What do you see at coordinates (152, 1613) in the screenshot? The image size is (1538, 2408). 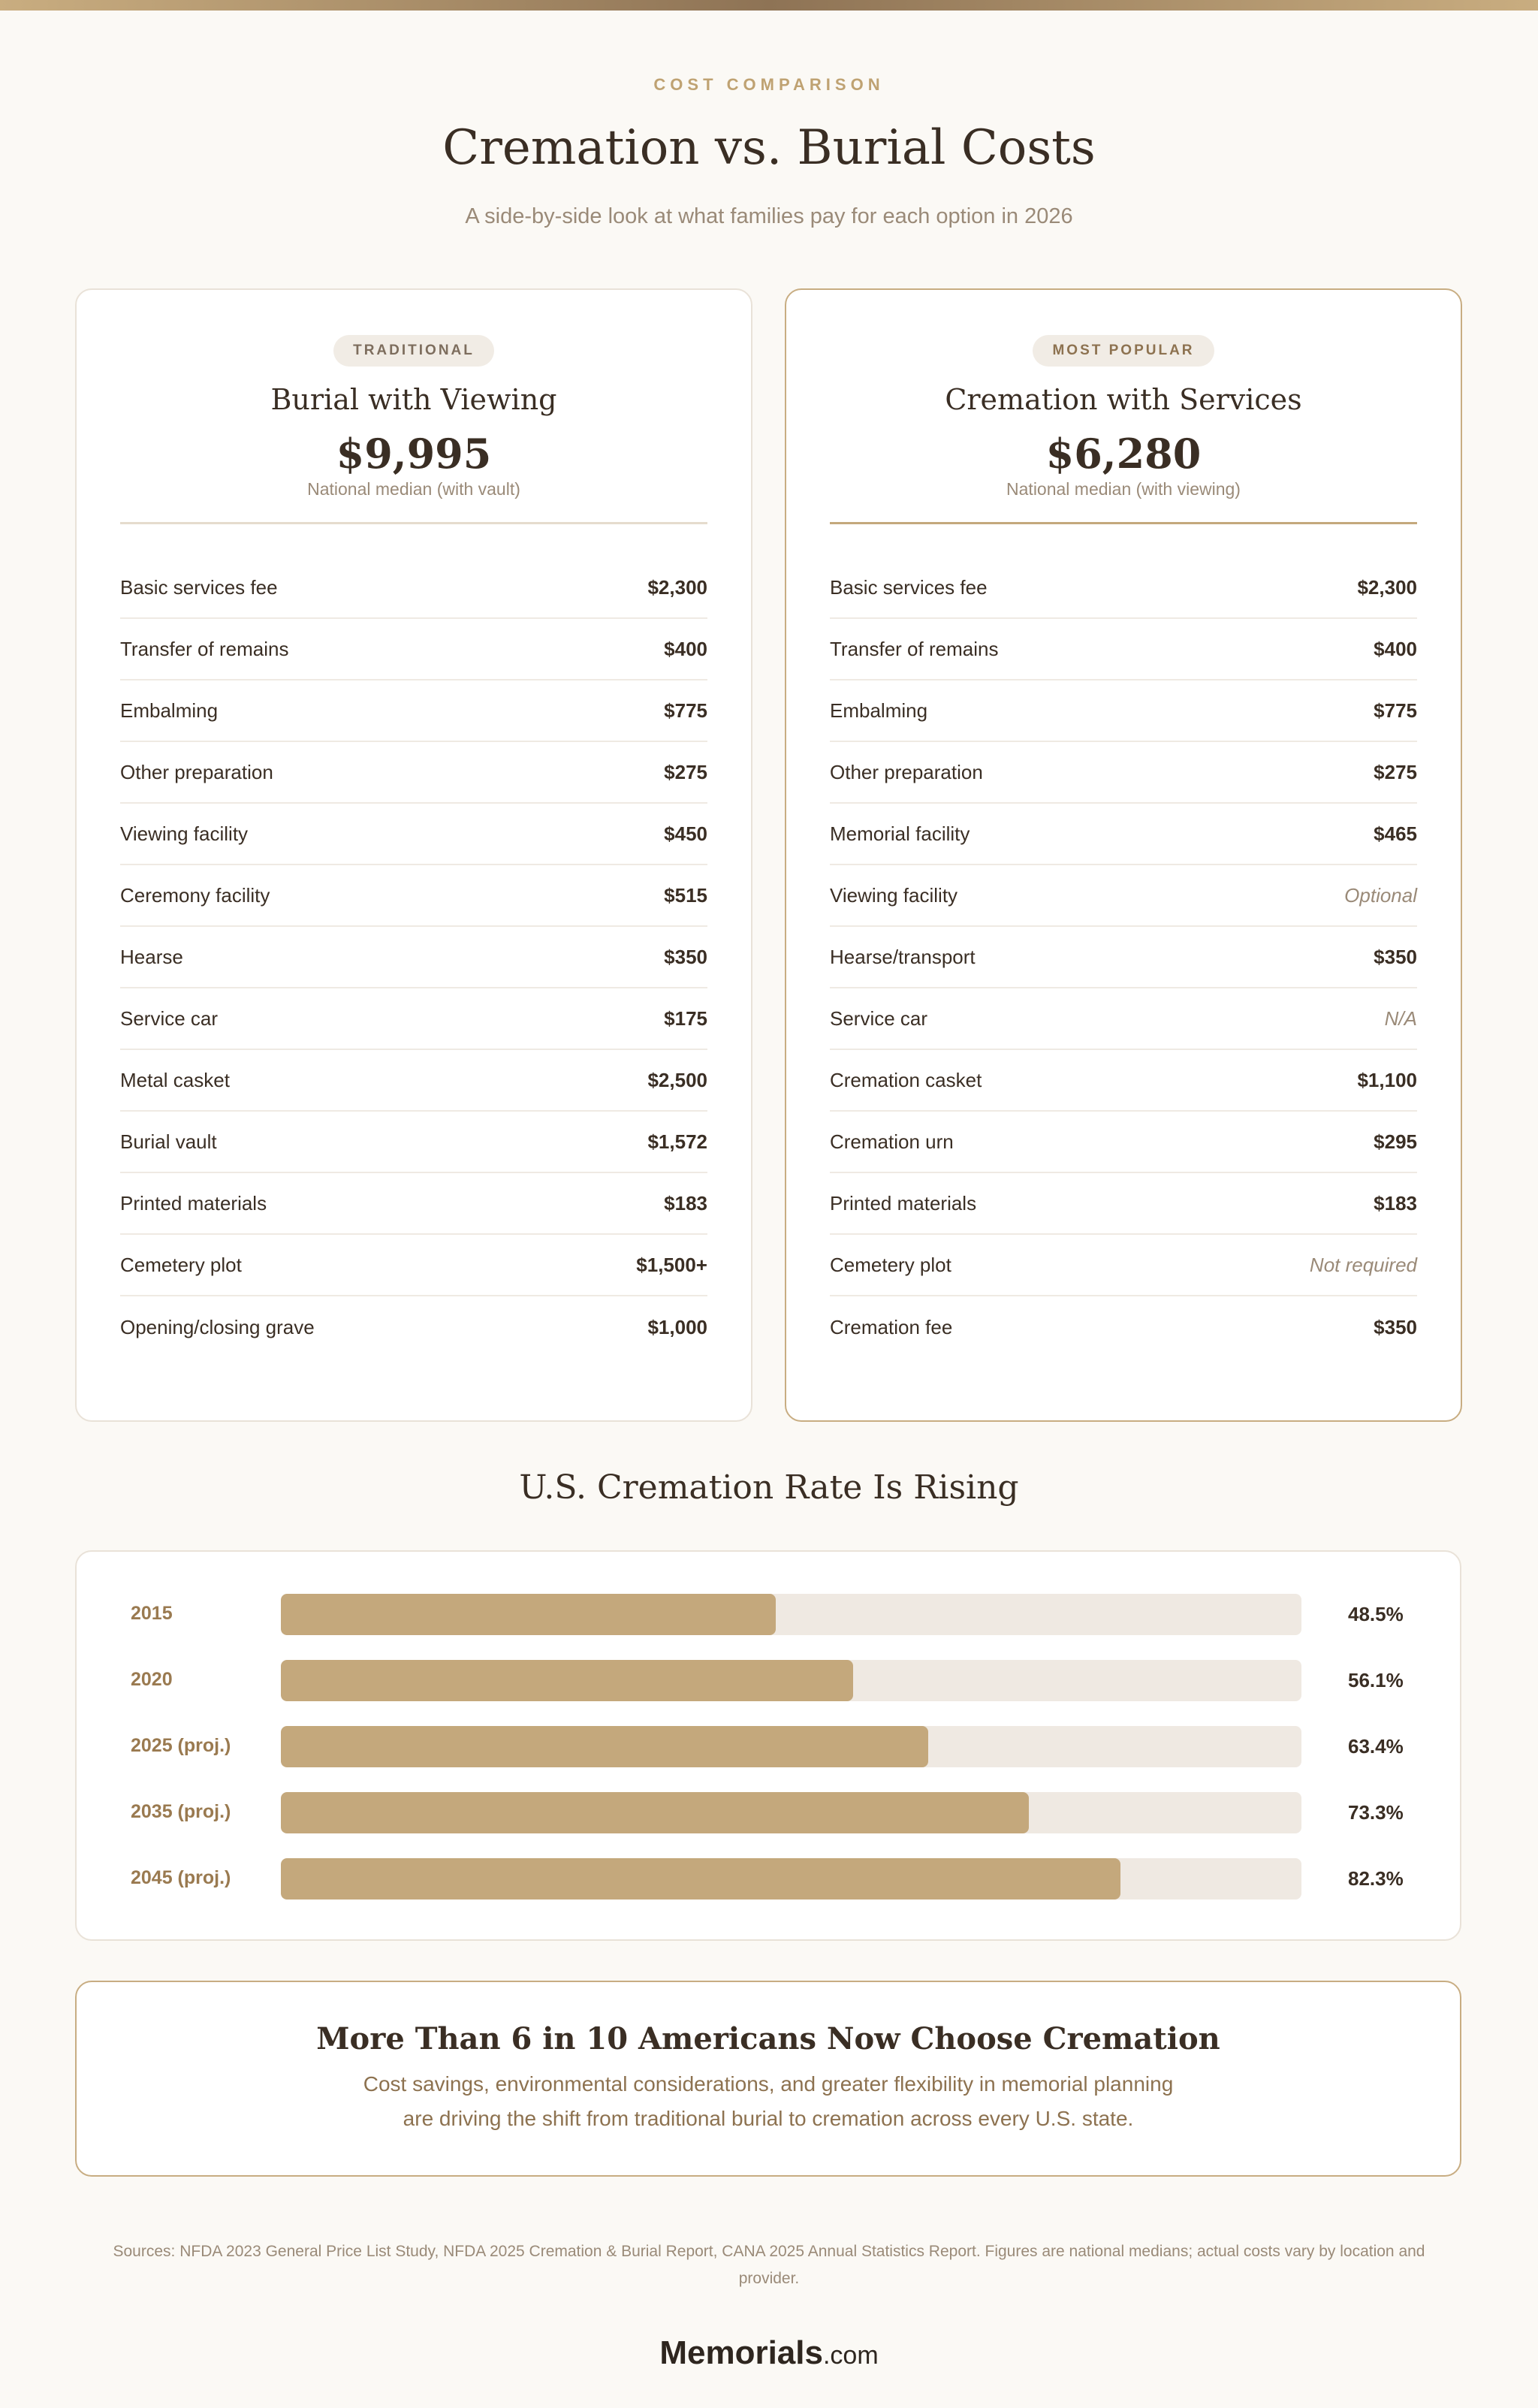 I see `bar-category-label: 2015` at bounding box center [152, 1613].